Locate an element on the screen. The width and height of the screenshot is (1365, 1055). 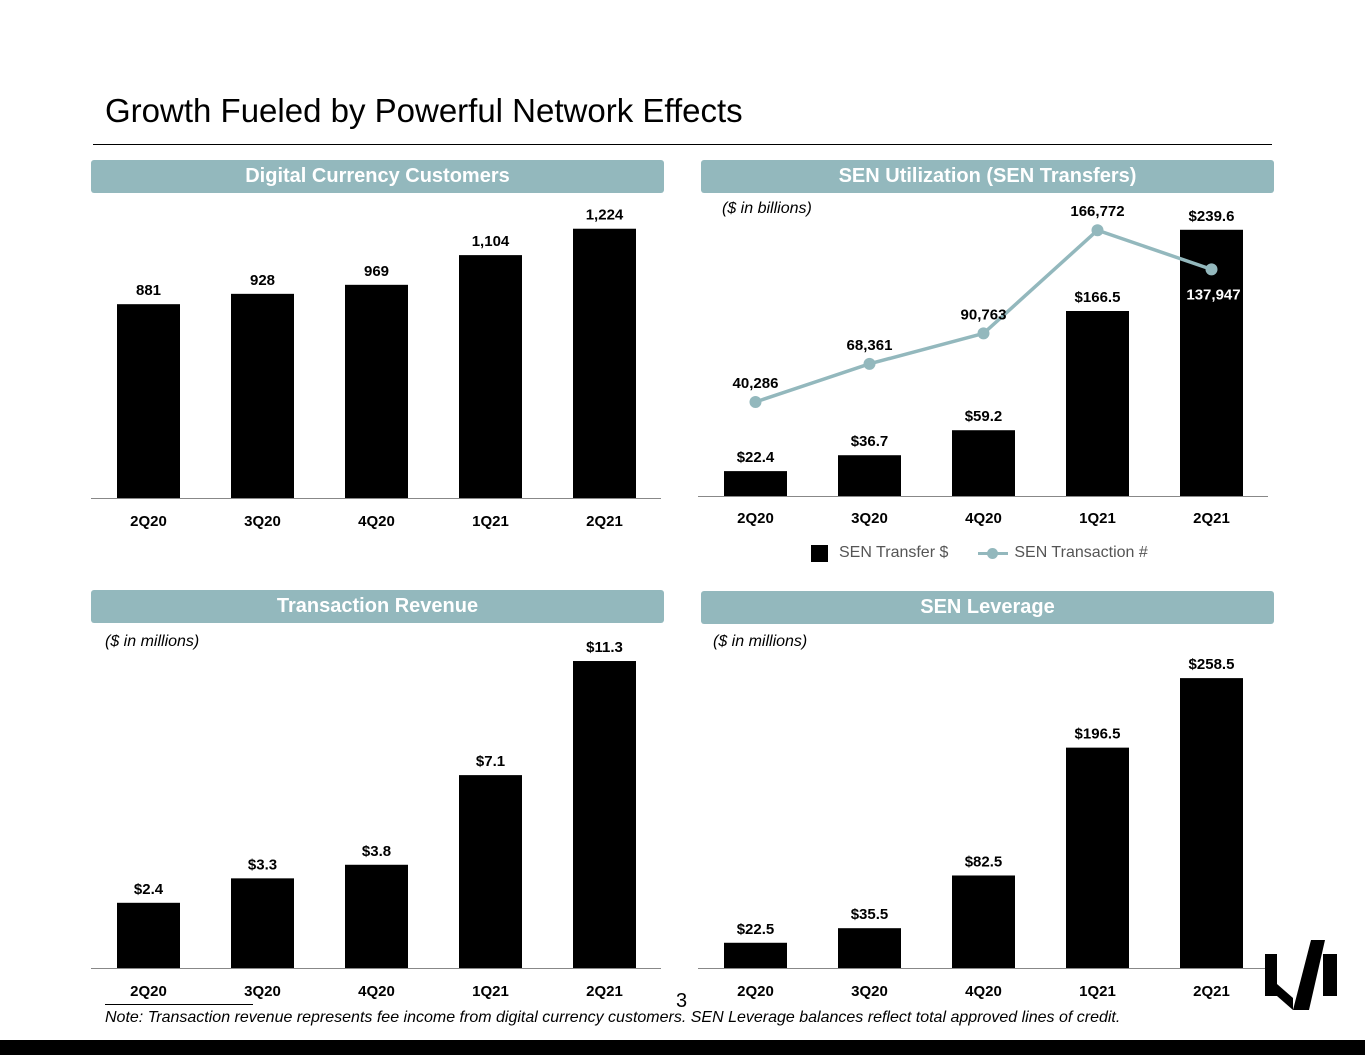
sen-leverage-tick-label-2q20: 2Q20 is located at coordinates (755, 991).